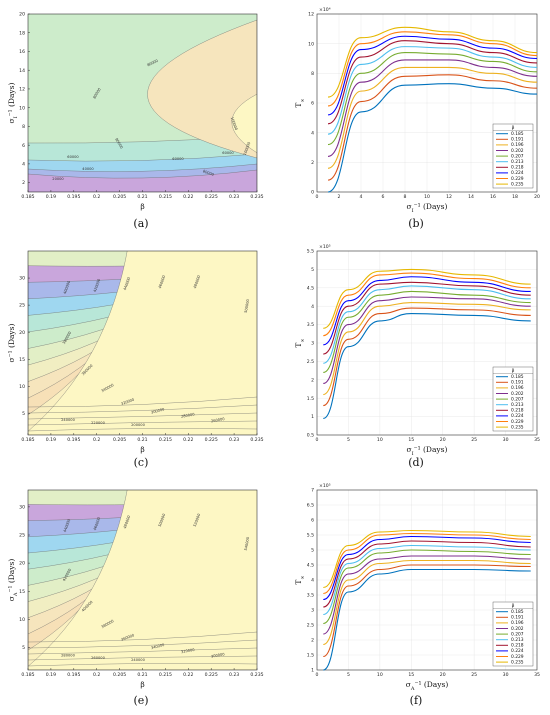 The image size is (550, 715). I want to click on y-tick-label: 8, so click(312, 74).